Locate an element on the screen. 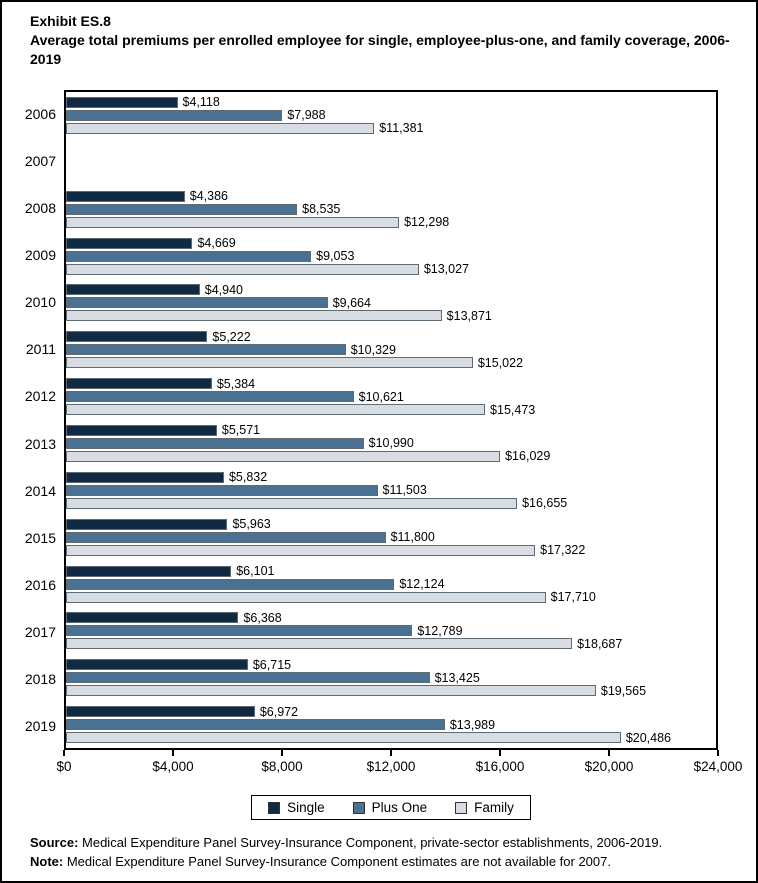 The height and width of the screenshot is (883, 758). bar-value-label: $5,832 is located at coordinates (248, 477).